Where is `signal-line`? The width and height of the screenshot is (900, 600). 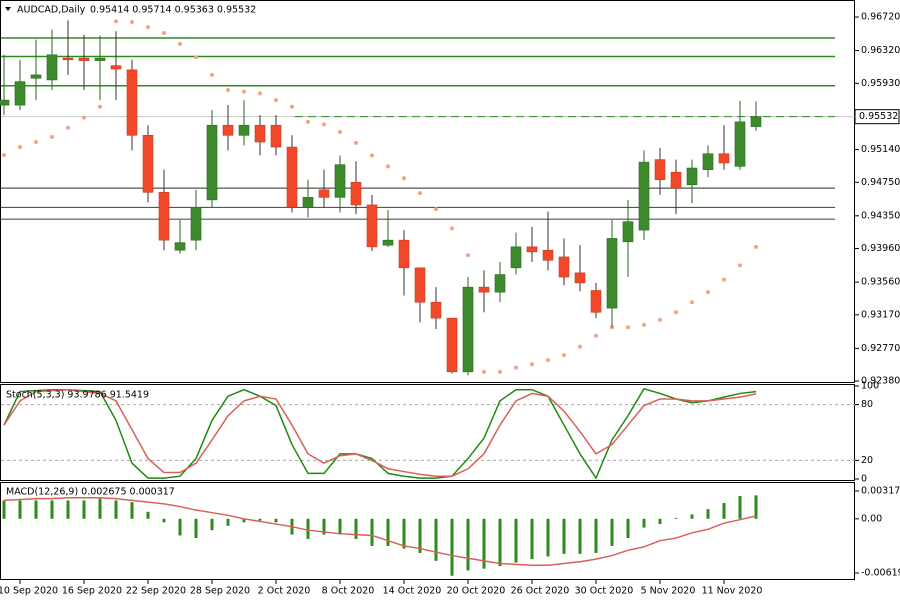
signal-line is located at coordinates (380, 531).